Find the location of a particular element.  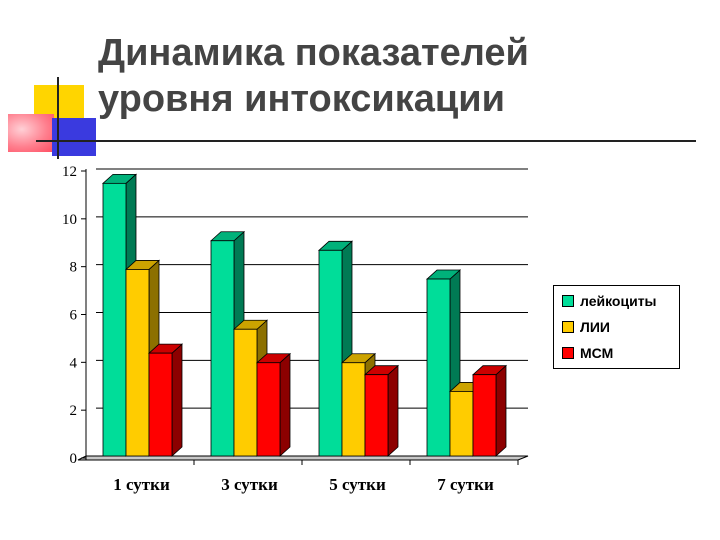

x-tick-label: 7 сутки is located at coordinates (465, 484).